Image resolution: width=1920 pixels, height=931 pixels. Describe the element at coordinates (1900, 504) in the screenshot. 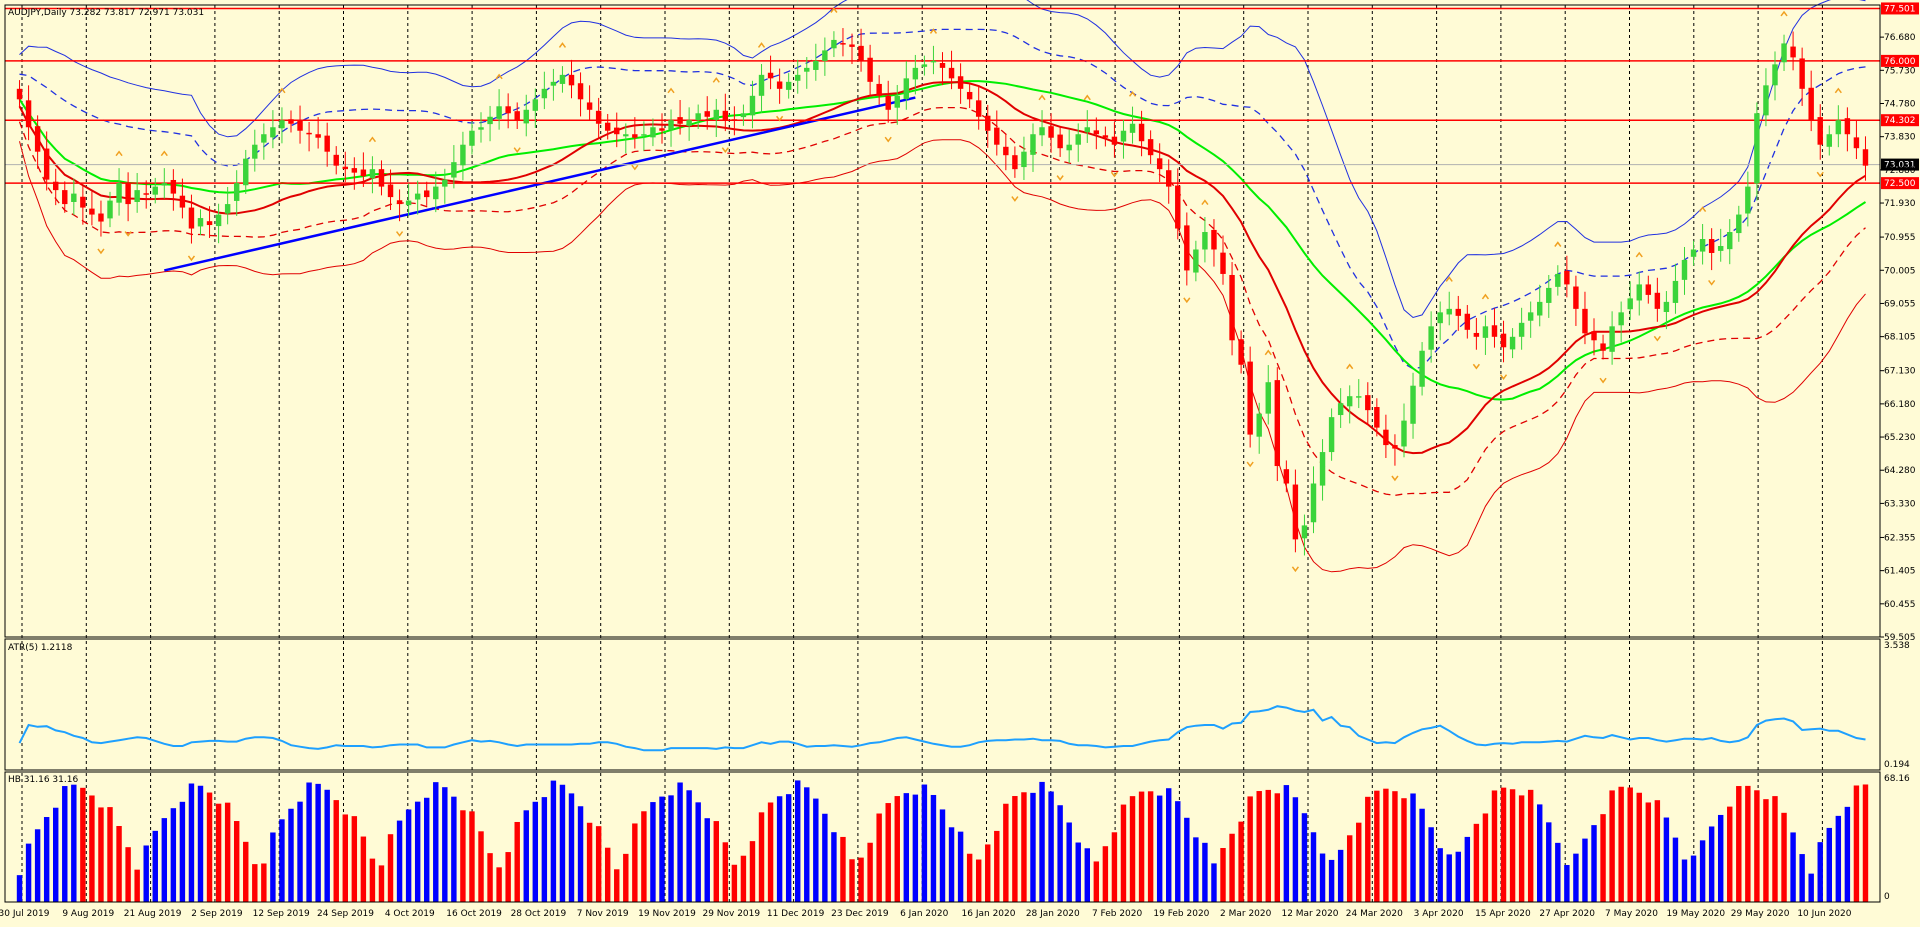

I see `y-tick-label: 63.330` at that location.